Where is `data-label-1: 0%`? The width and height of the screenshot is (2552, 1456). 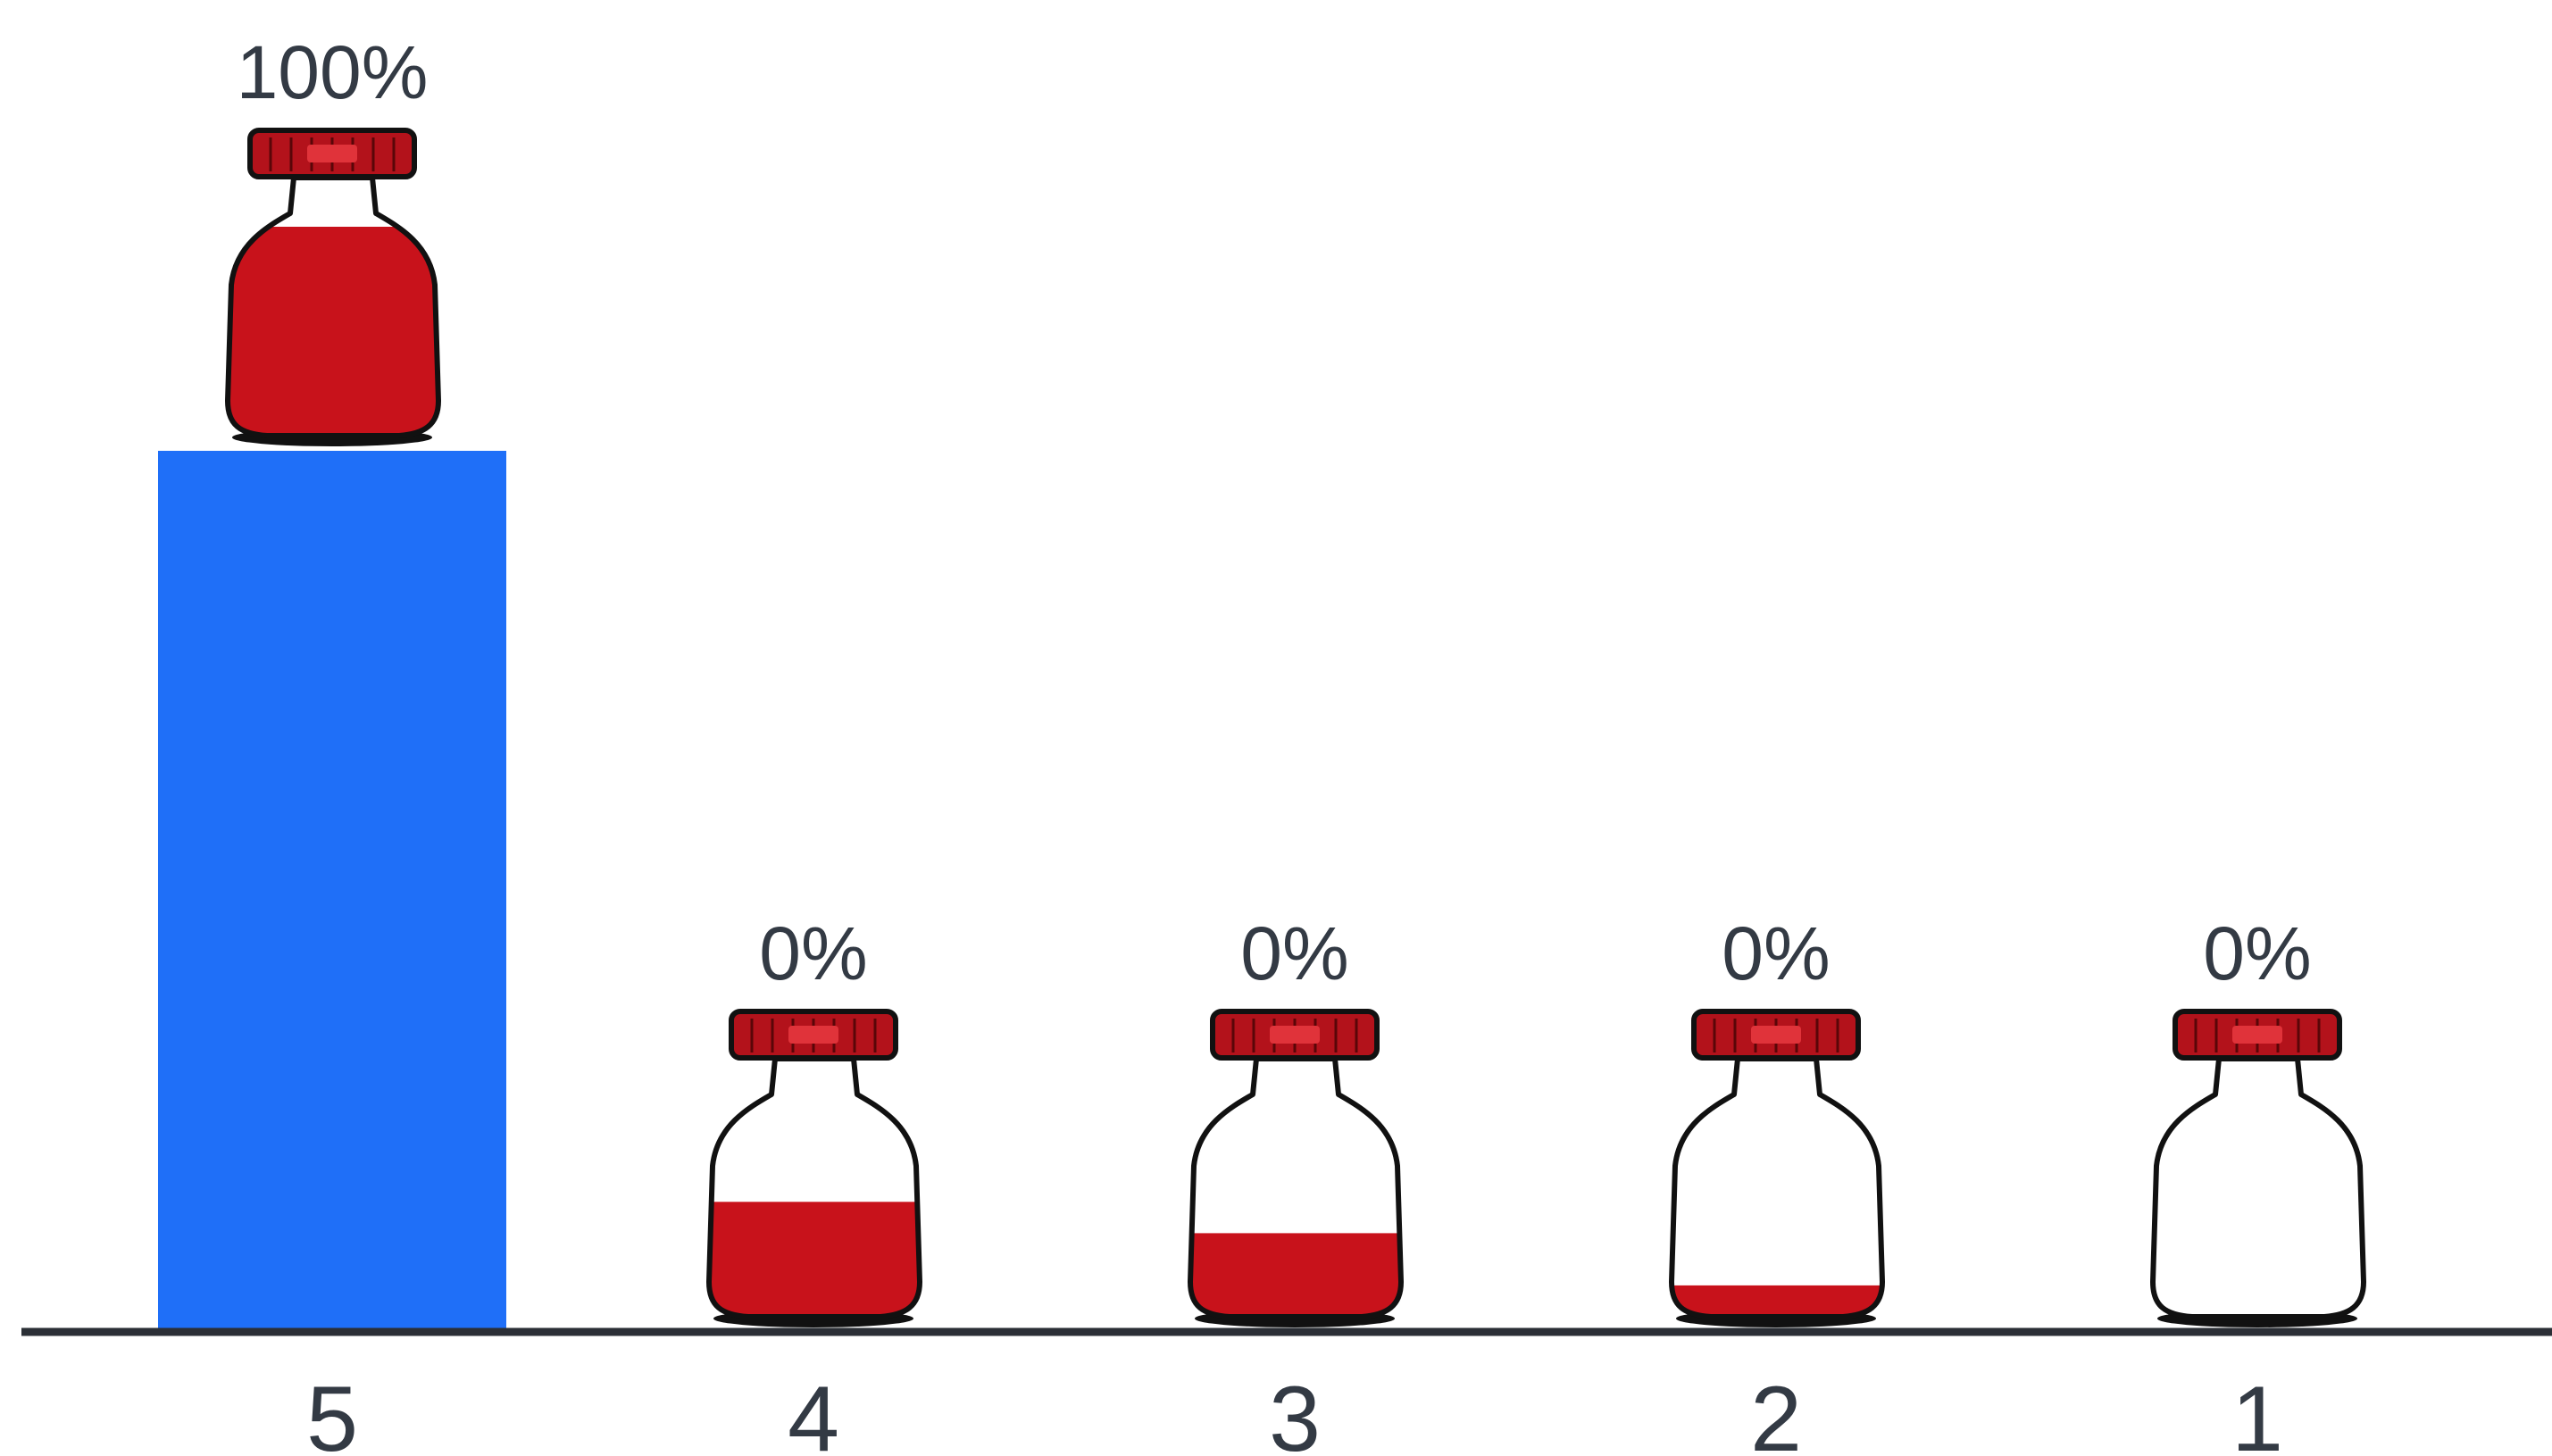
data-label-1: 0% is located at coordinates (2257, 953).